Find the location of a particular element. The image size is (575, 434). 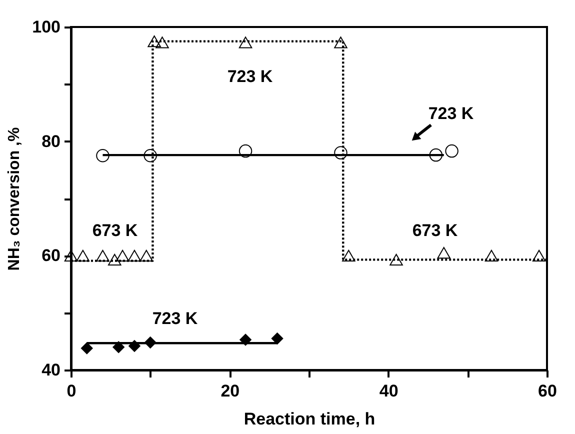

x-tick-label: 0 is located at coordinates (71, 391).